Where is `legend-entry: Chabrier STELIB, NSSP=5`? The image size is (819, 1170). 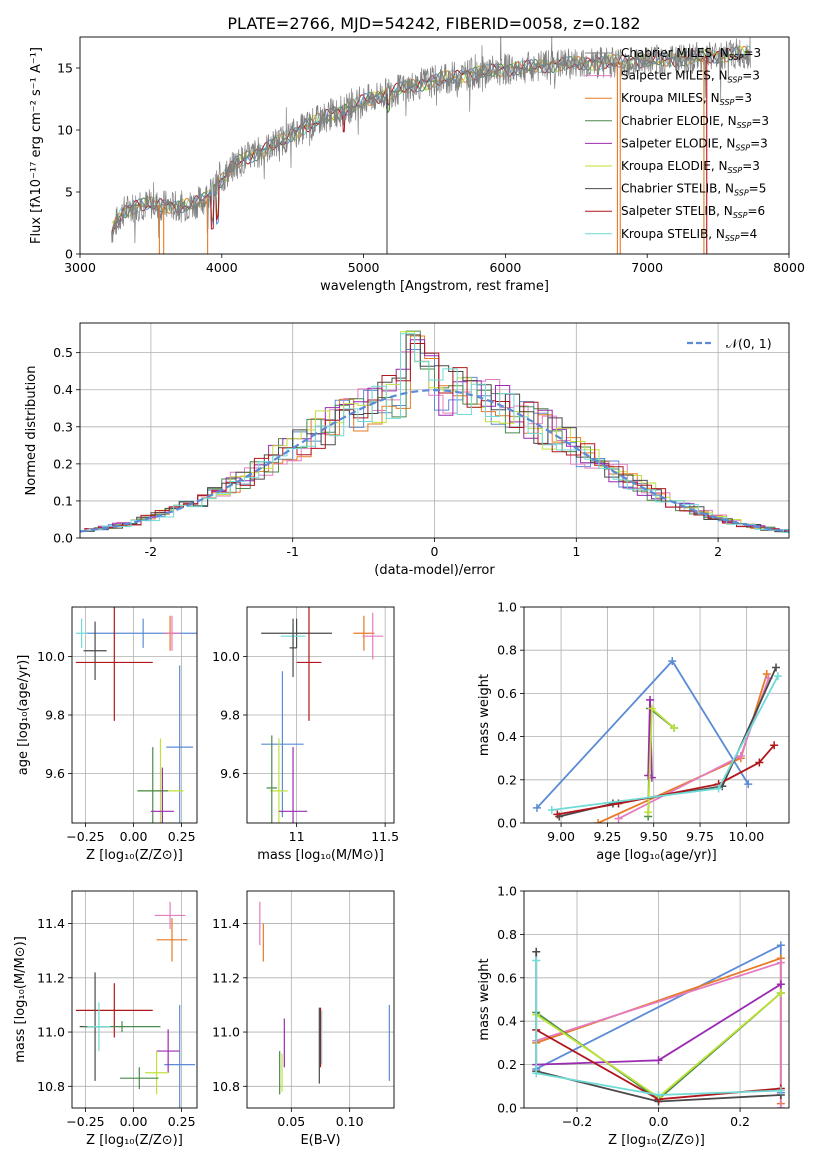
legend-entry: Chabrier STELIB, NSSP=5 is located at coordinates (693, 190).